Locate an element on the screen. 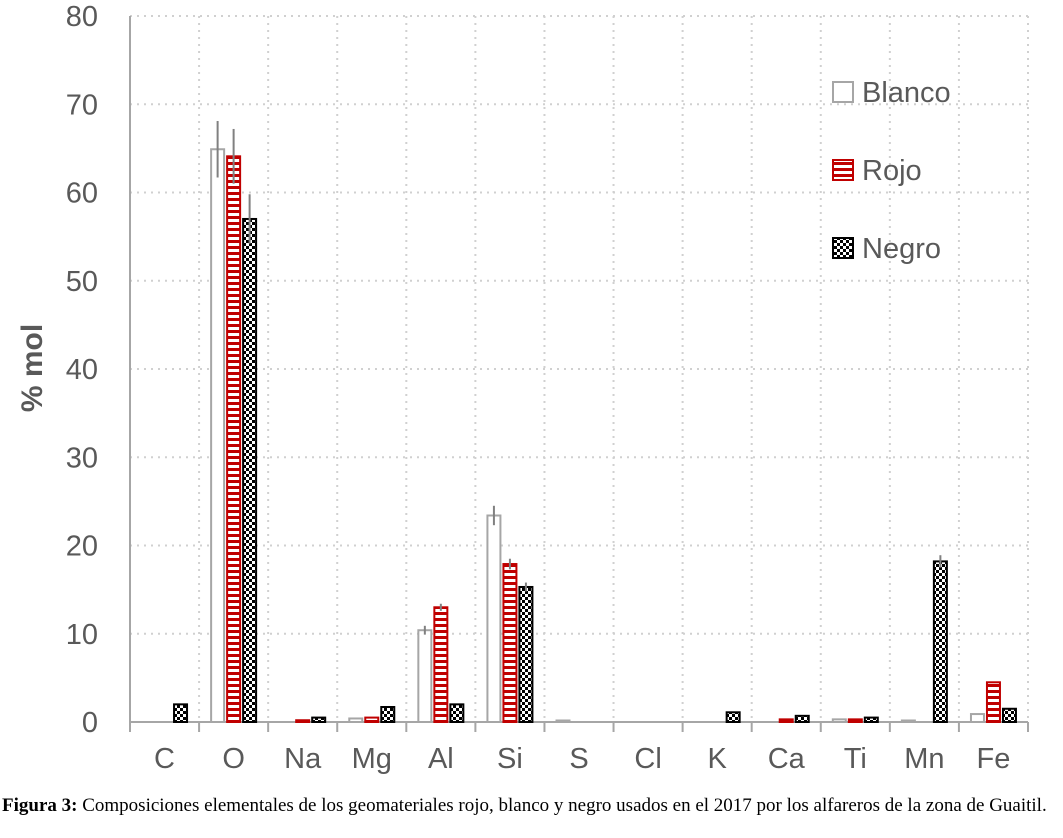  y-tick-label: 40 is located at coordinates (82, 370).